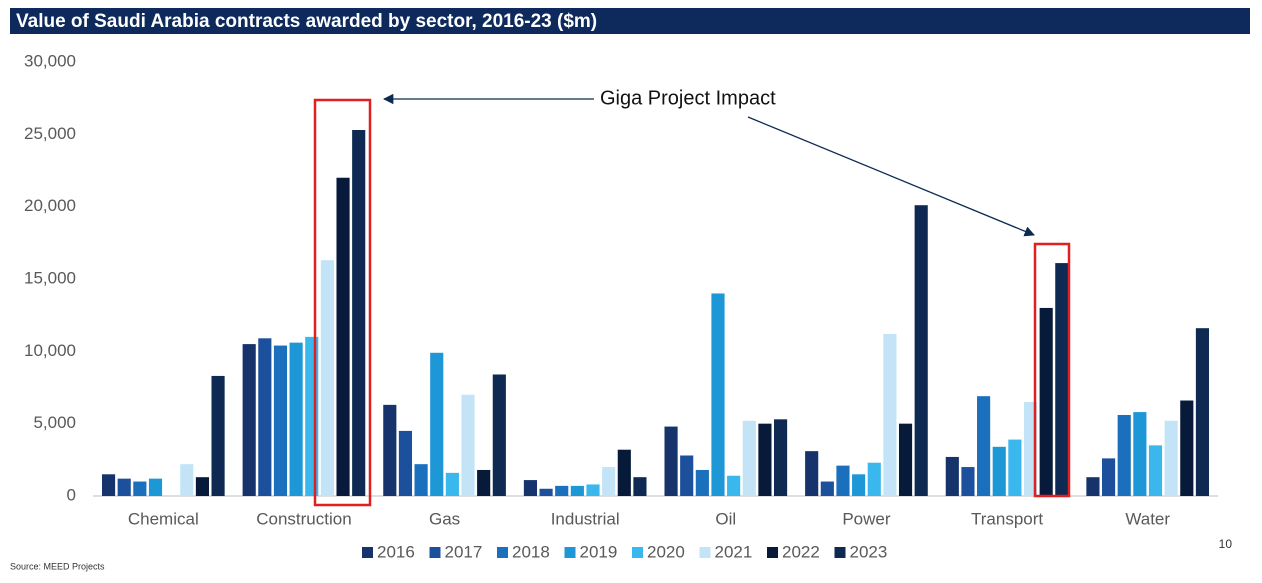  What do you see at coordinates (666, 551) in the screenshot?
I see `legend-label: 2020` at bounding box center [666, 551].